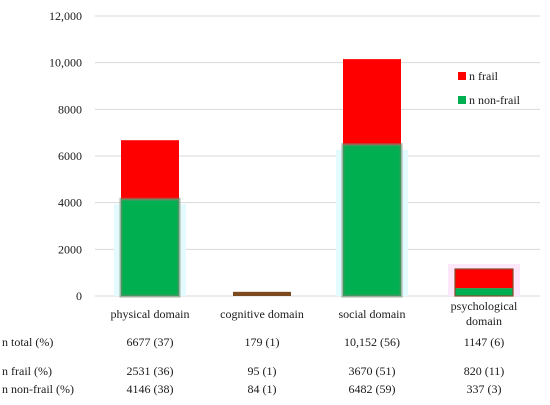 This screenshot has height=405, width=550. Describe the element at coordinates (262, 342) in the screenshot. I see `cell-cognitive: 179 (1)` at that location.